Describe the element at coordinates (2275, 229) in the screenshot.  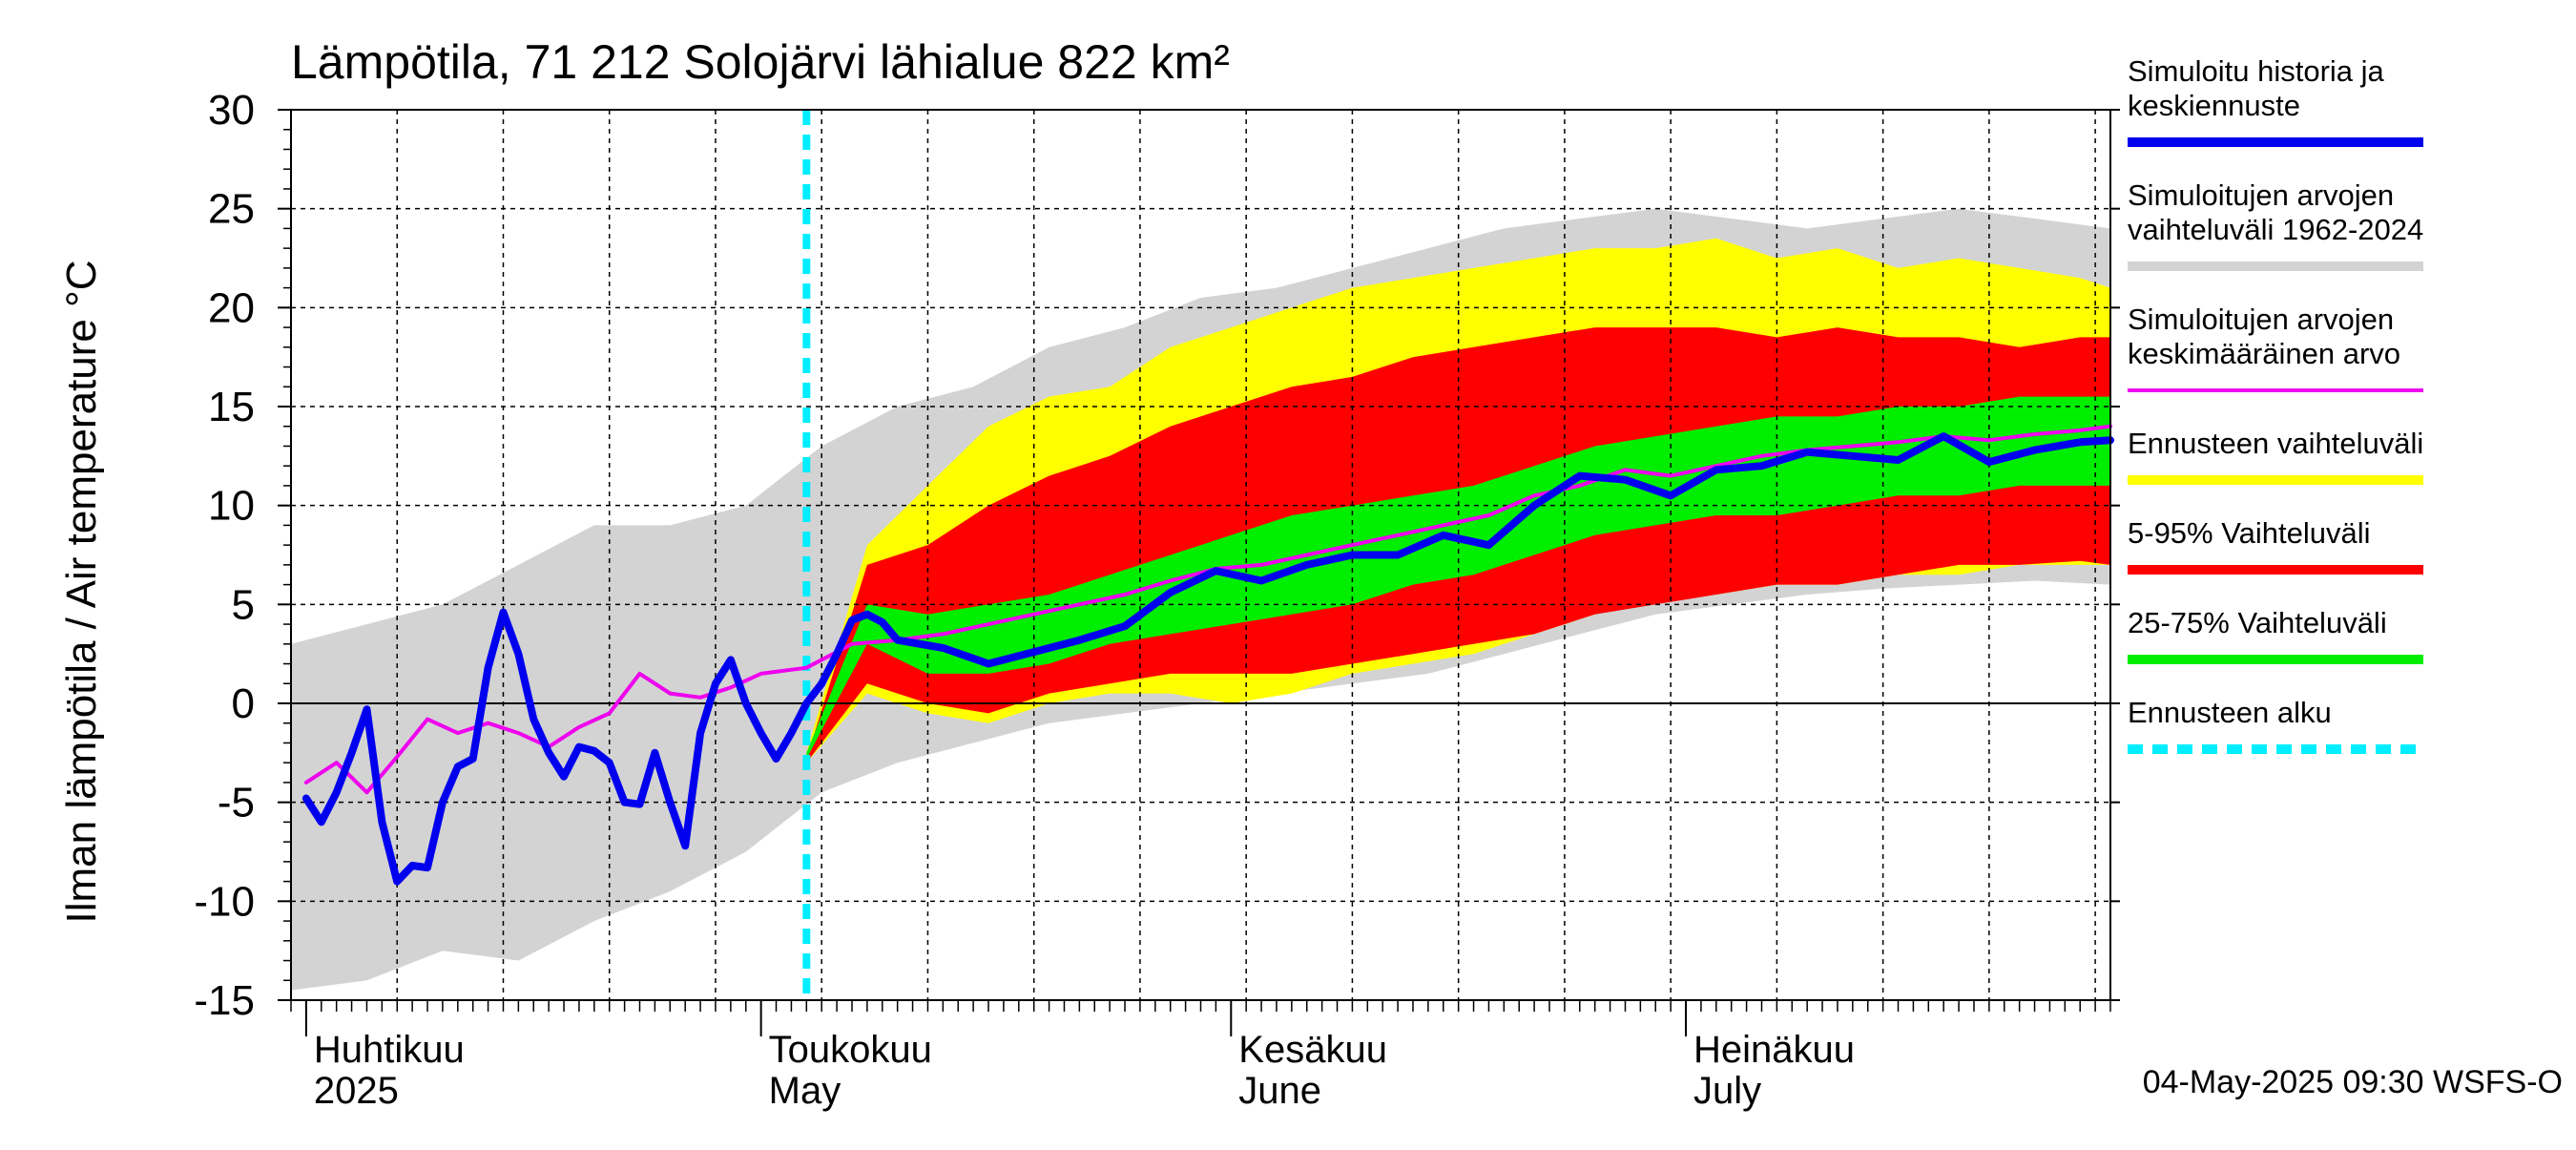
I see `legend-label: vaihteluväli 1962-2024` at that location.